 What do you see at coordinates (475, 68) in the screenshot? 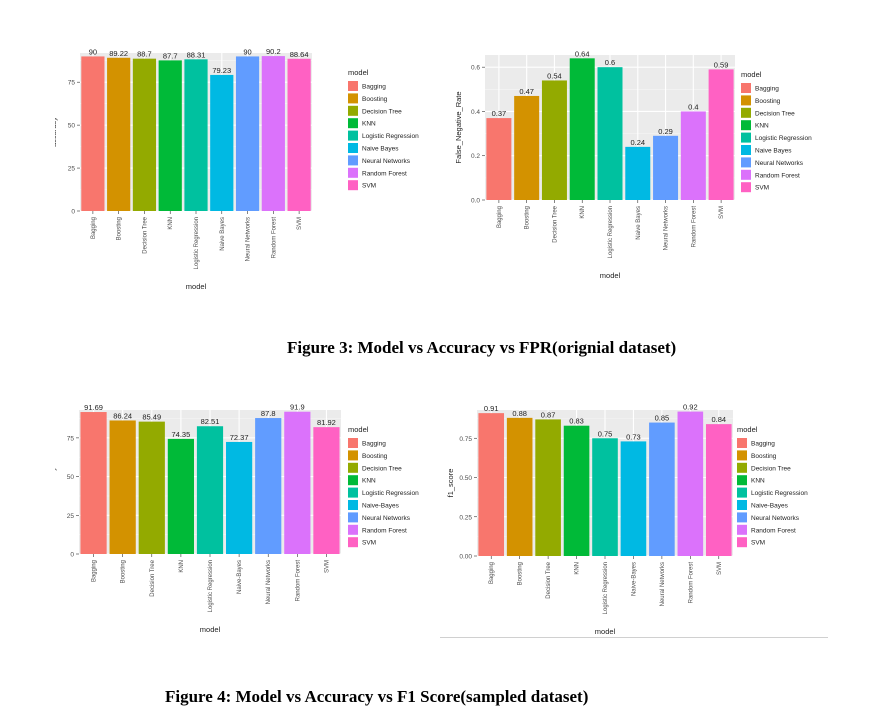
I see `y-tick-label: 0.6` at bounding box center [475, 68].